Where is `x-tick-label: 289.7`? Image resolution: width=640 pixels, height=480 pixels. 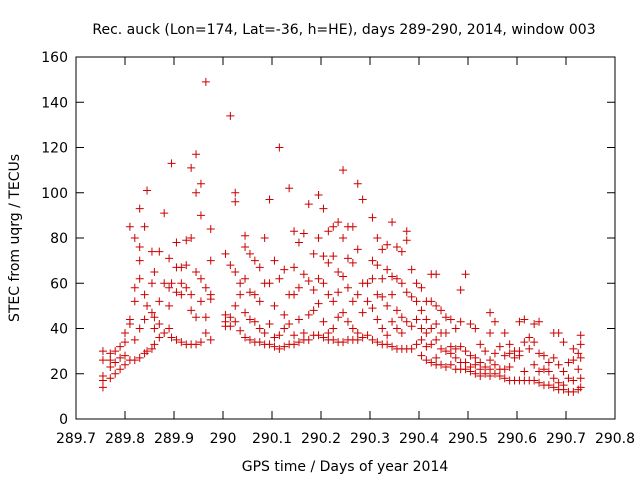 x-tick-label: 289.7 is located at coordinates (76, 439).